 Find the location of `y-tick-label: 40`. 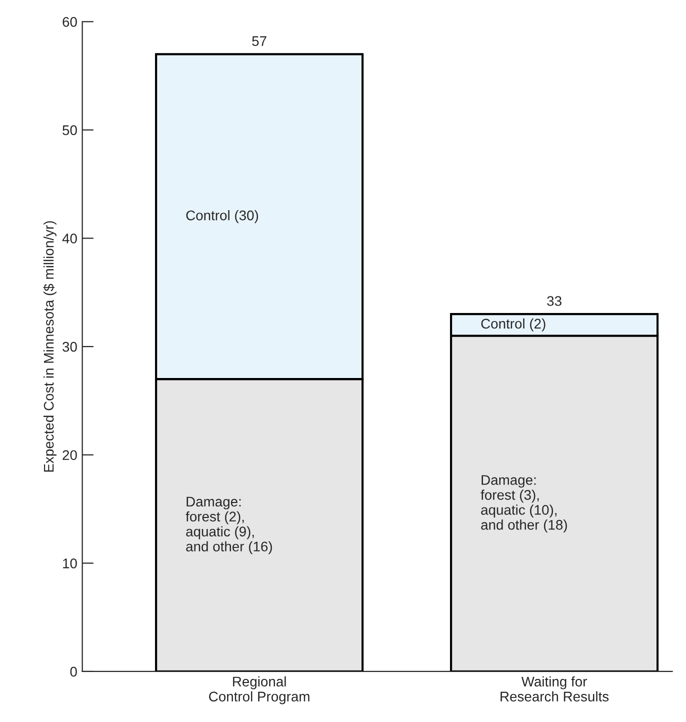

y-tick-label: 40 is located at coordinates (69, 239).